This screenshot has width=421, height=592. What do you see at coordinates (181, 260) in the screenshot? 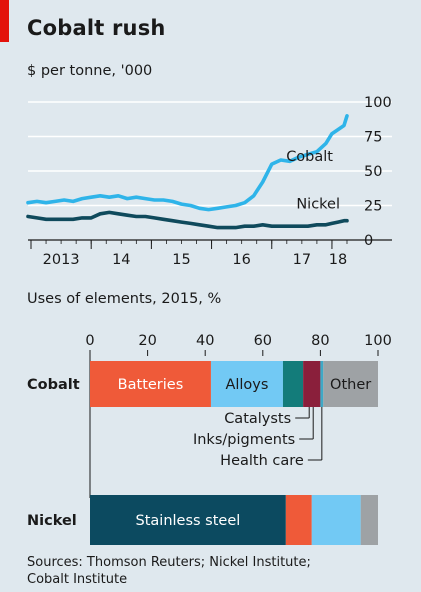
I see `x-tick-label: 15` at bounding box center [181, 260].